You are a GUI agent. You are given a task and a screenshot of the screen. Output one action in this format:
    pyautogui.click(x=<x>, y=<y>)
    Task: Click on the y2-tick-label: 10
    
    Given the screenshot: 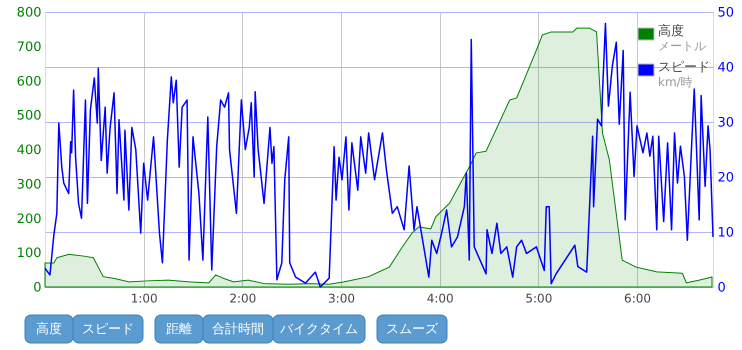 What is the action you would take?
    pyautogui.click(x=726, y=233)
    